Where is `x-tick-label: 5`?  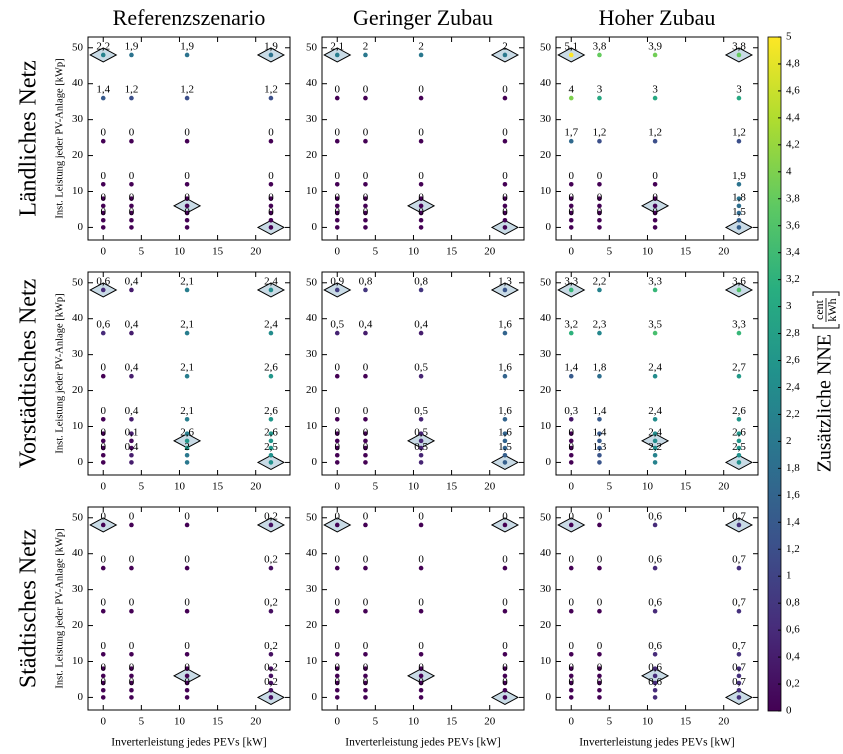
x-tick-label: 5 is located at coordinates (142, 722).